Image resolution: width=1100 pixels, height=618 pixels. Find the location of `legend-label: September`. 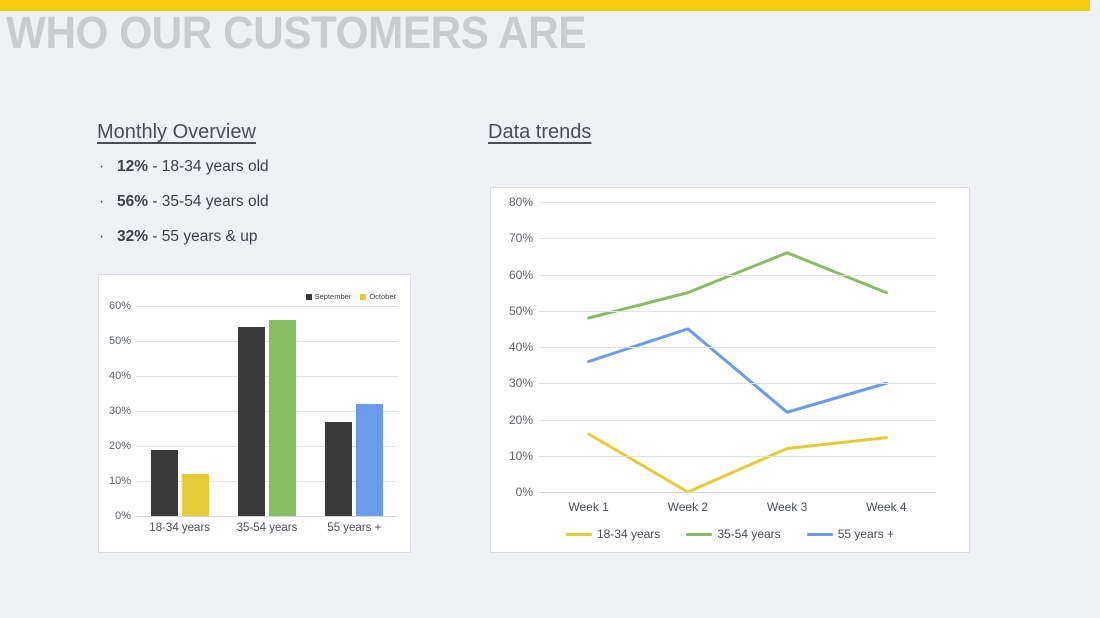

legend-label: September is located at coordinates (333, 296).